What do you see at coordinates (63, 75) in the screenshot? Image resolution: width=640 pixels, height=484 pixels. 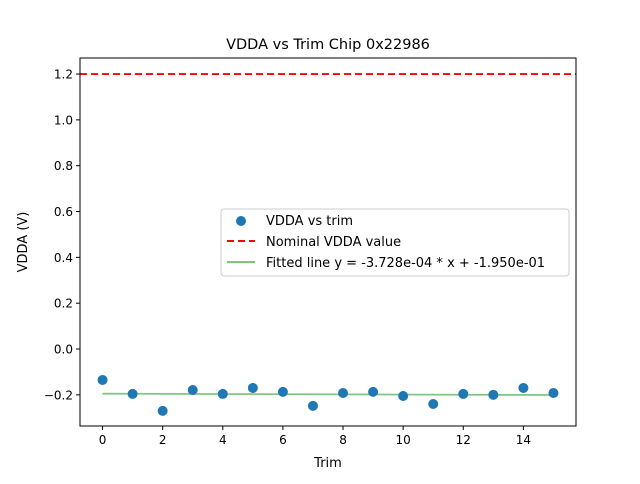 I see `y-tick-label: 1.2` at bounding box center [63, 75].